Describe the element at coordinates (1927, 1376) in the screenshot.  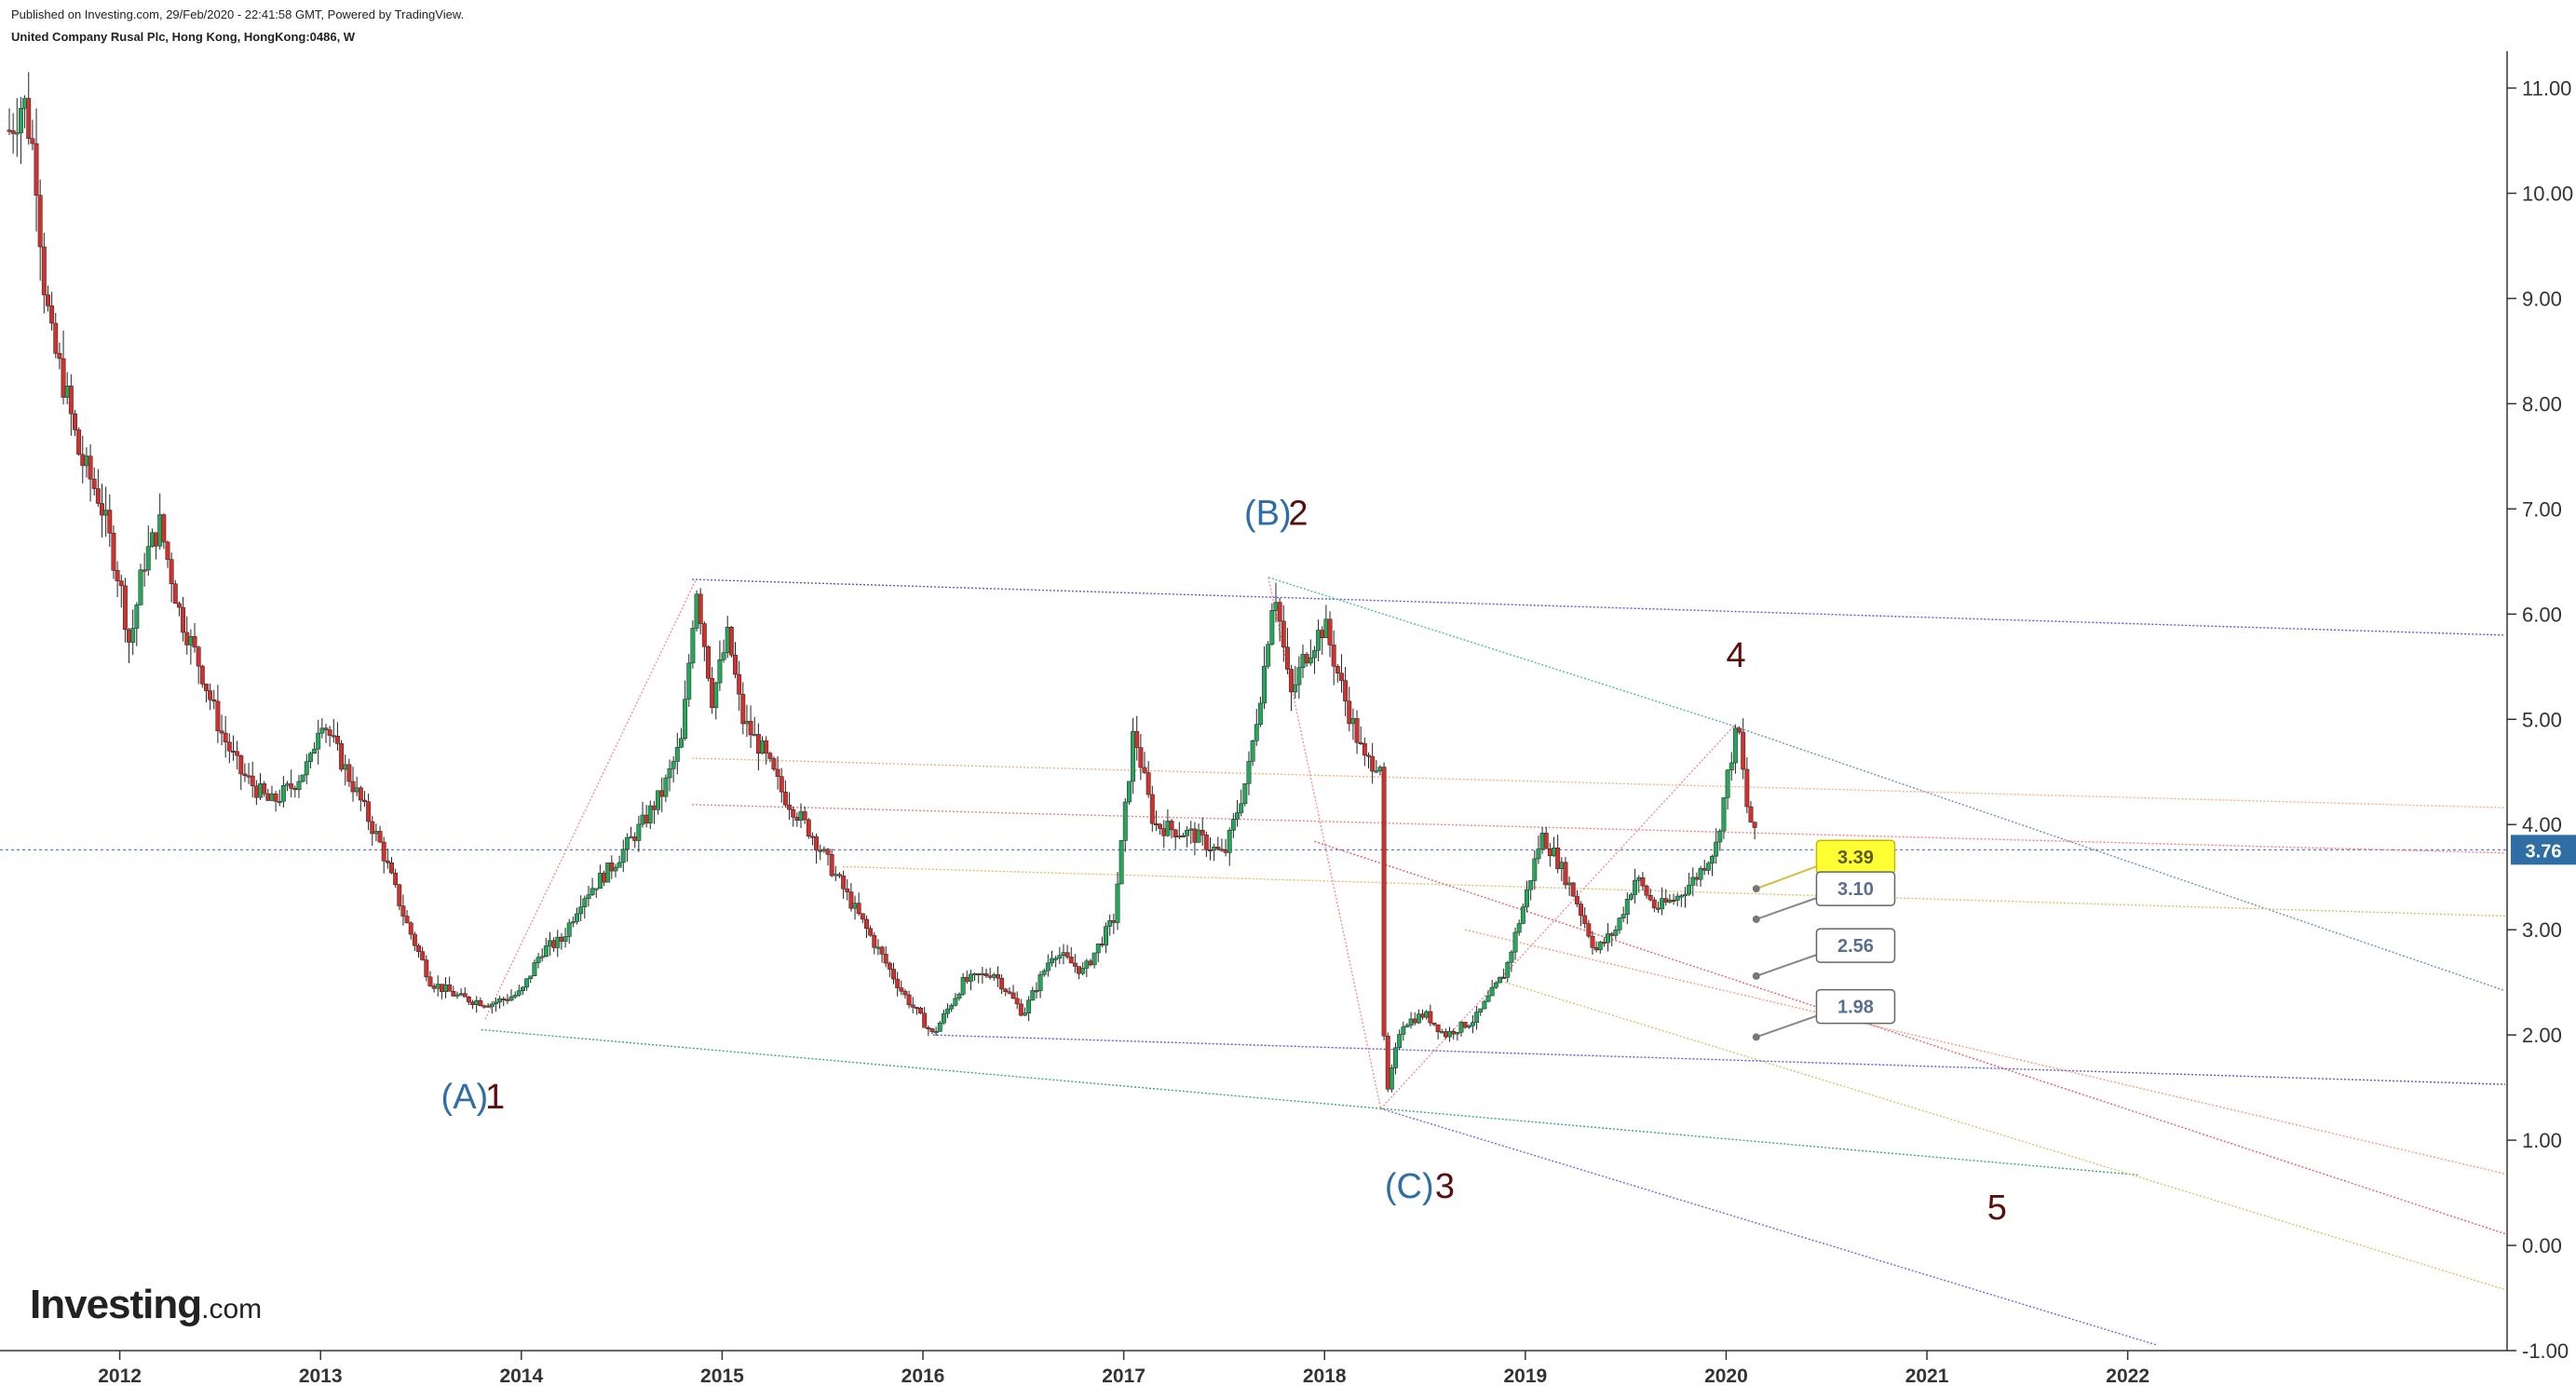
I see `x-tick-label: 2021` at that location.